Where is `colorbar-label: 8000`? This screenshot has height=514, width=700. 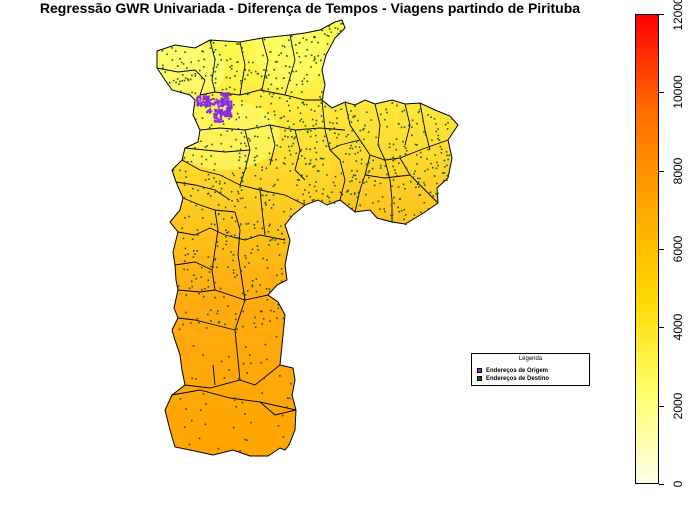 colorbar-label: 8000 is located at coordinates (678, 171).